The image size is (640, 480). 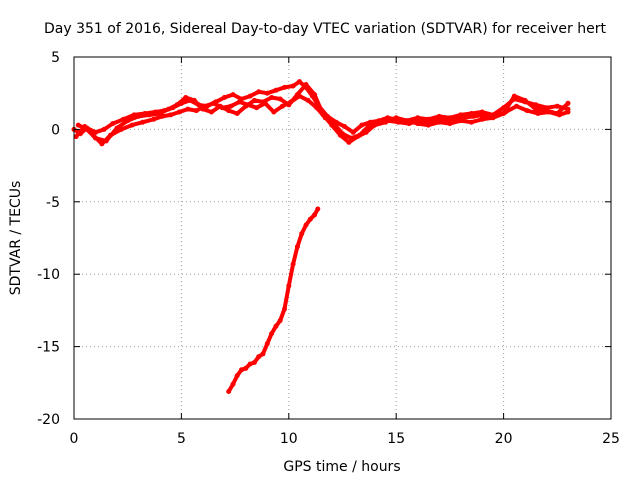 What do you see at coordinates (181, 439) in the screenshot?
I see `x-tick-label: 5` at bounding box center [181, 439].